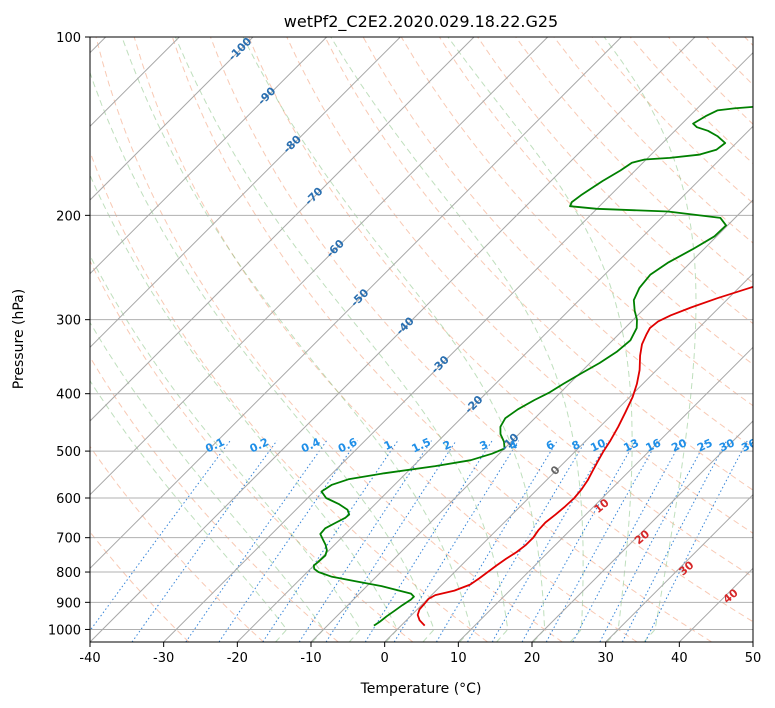 The height and width of the screenshot is (708, 775). What do you see at coordinates (310, 658) in the screenshot?
I see `x-tick-label: -10` at bounding box center [310, 658].